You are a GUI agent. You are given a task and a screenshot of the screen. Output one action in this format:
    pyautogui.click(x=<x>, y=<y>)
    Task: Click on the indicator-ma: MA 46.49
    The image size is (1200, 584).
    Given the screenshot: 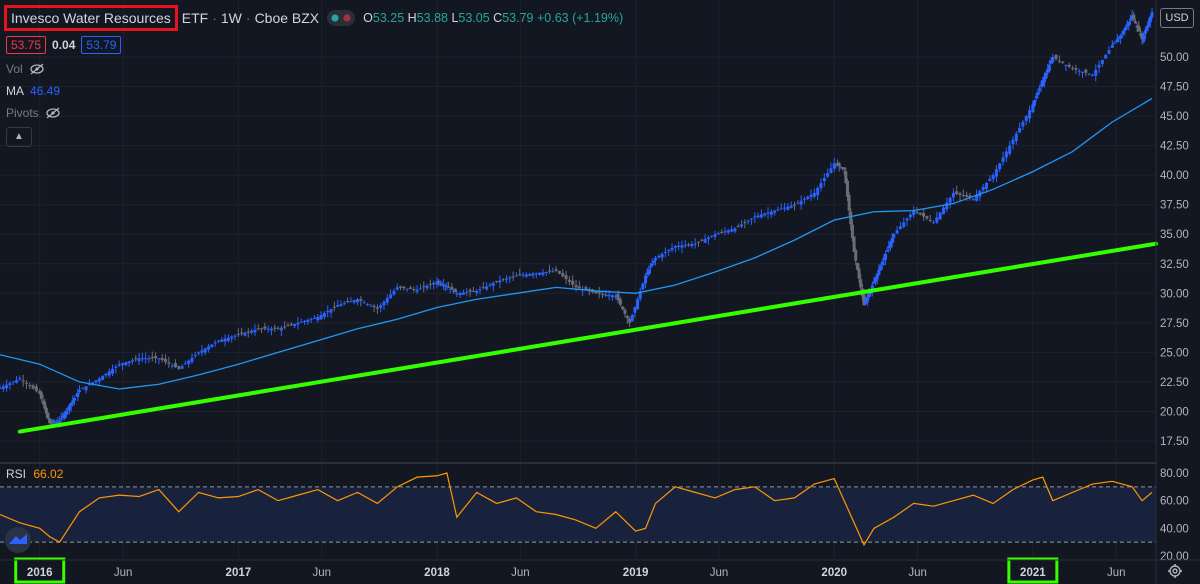 What is the action you would take?
    pyautogui.click(x=33, y=91)
    